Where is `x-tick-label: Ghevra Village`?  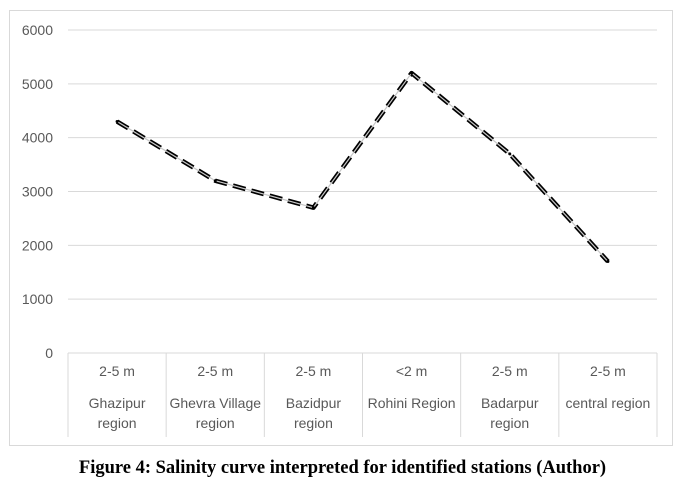 x-tick-label: Ghevra Village is located at coordinates (215, 403).